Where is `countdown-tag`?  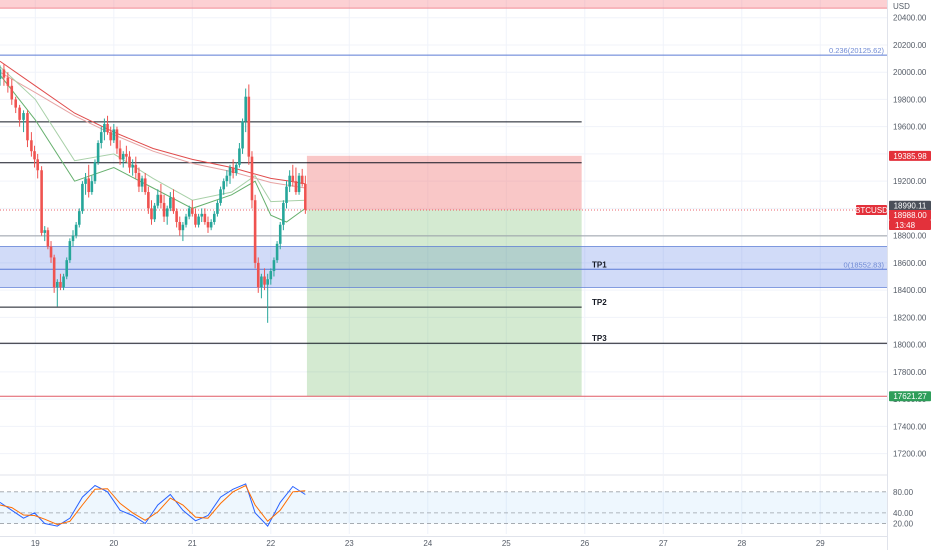 countdown-tag is located at coordinates (910, 225).